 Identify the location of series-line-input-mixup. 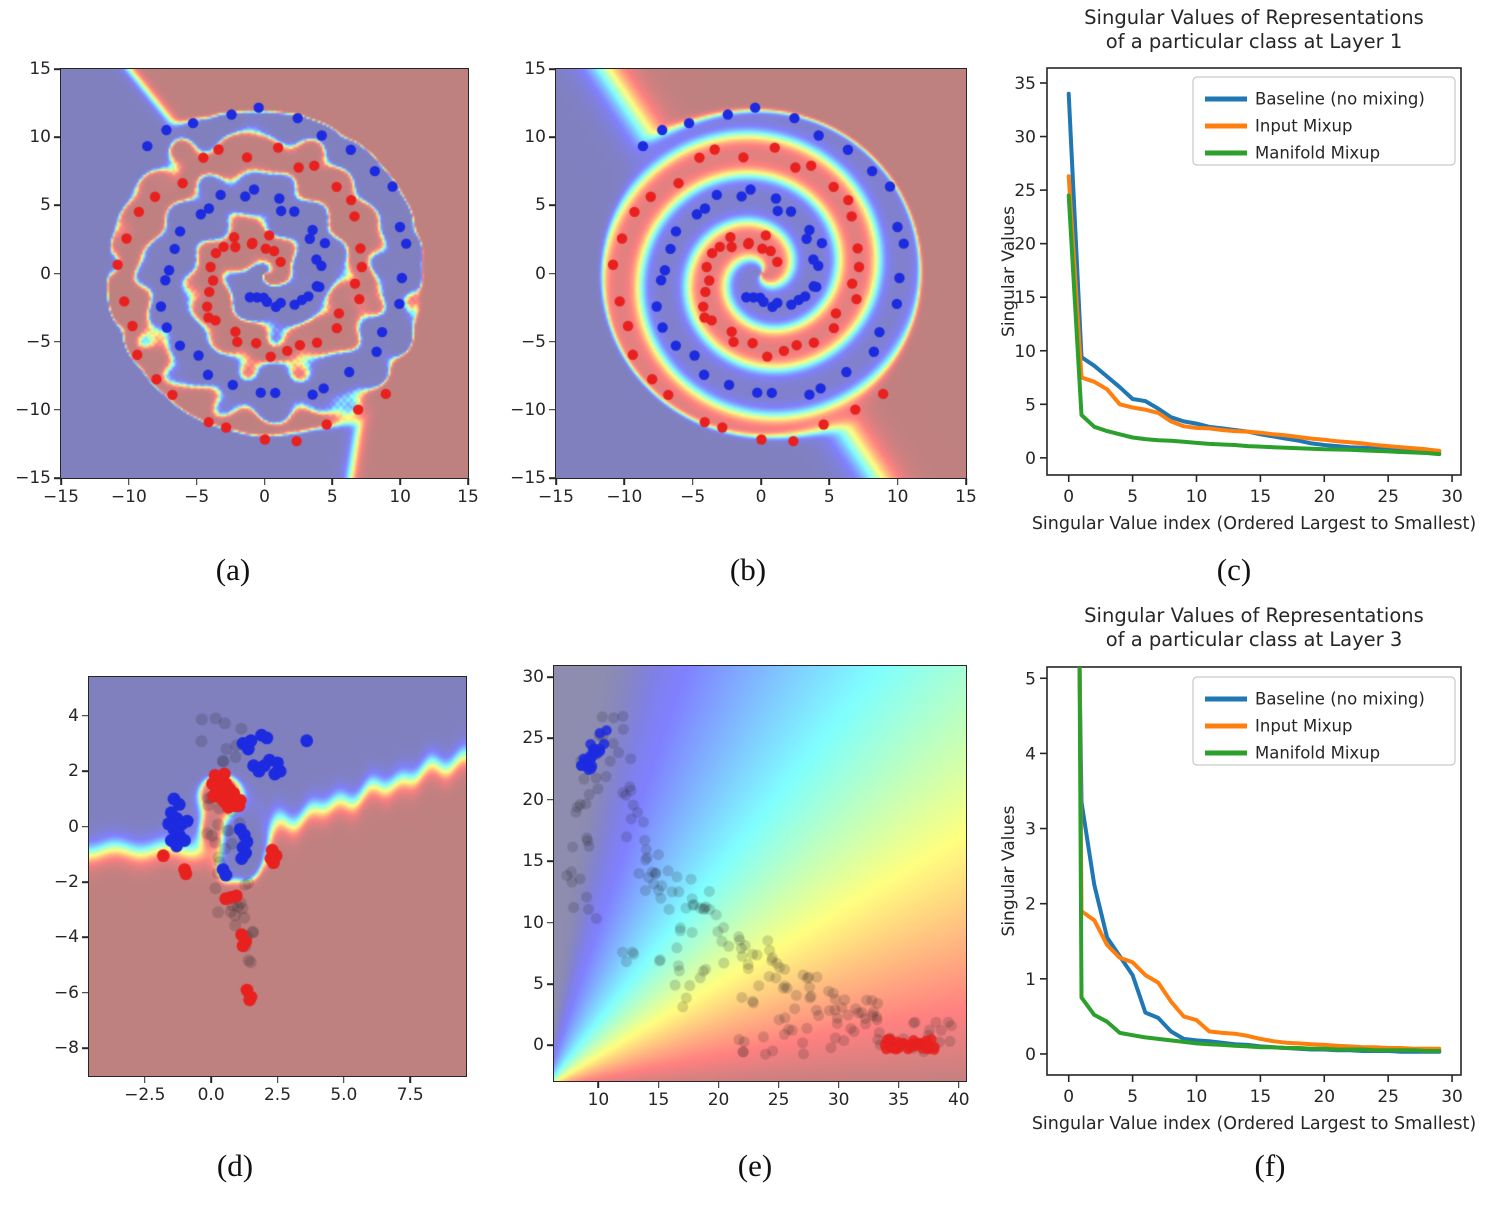
(1254, 313).